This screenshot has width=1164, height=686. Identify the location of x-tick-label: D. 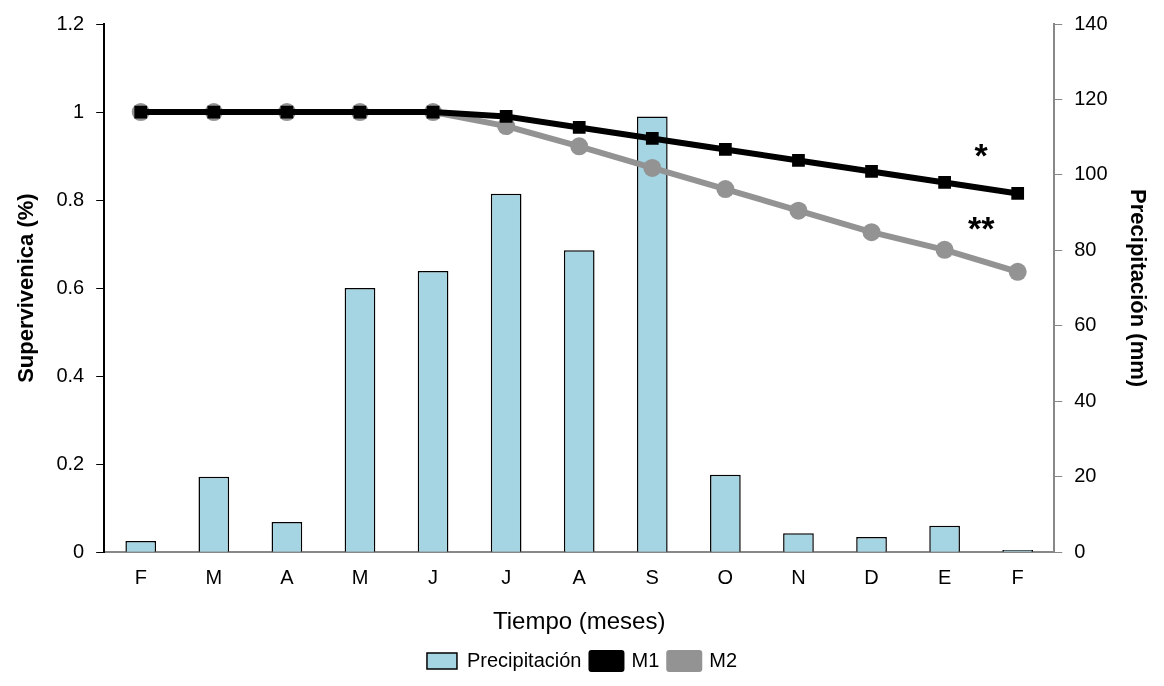
(871, 576).